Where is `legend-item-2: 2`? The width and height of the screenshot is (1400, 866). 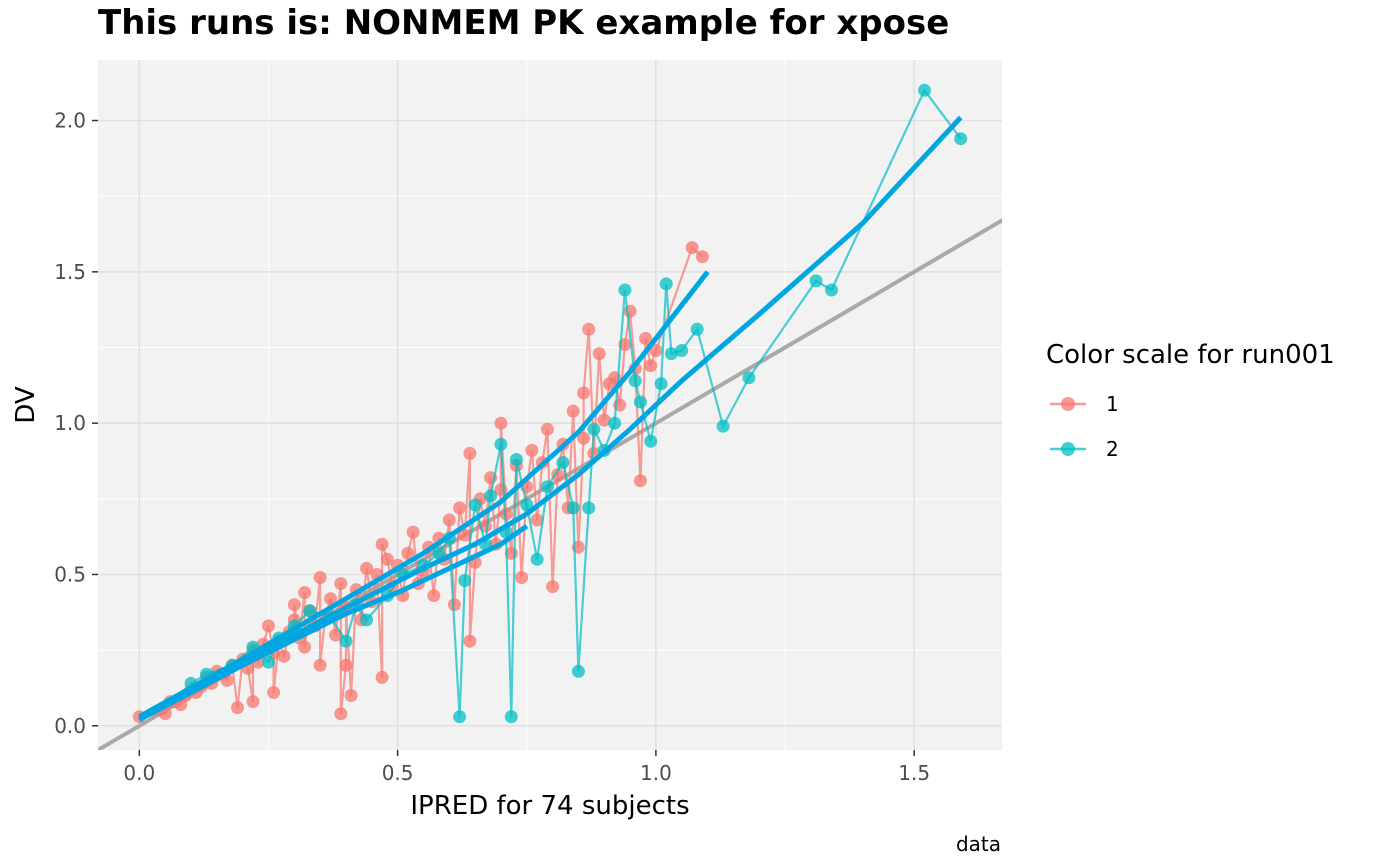 legend-item-2: 2 is located at coordinates (1084, 449).